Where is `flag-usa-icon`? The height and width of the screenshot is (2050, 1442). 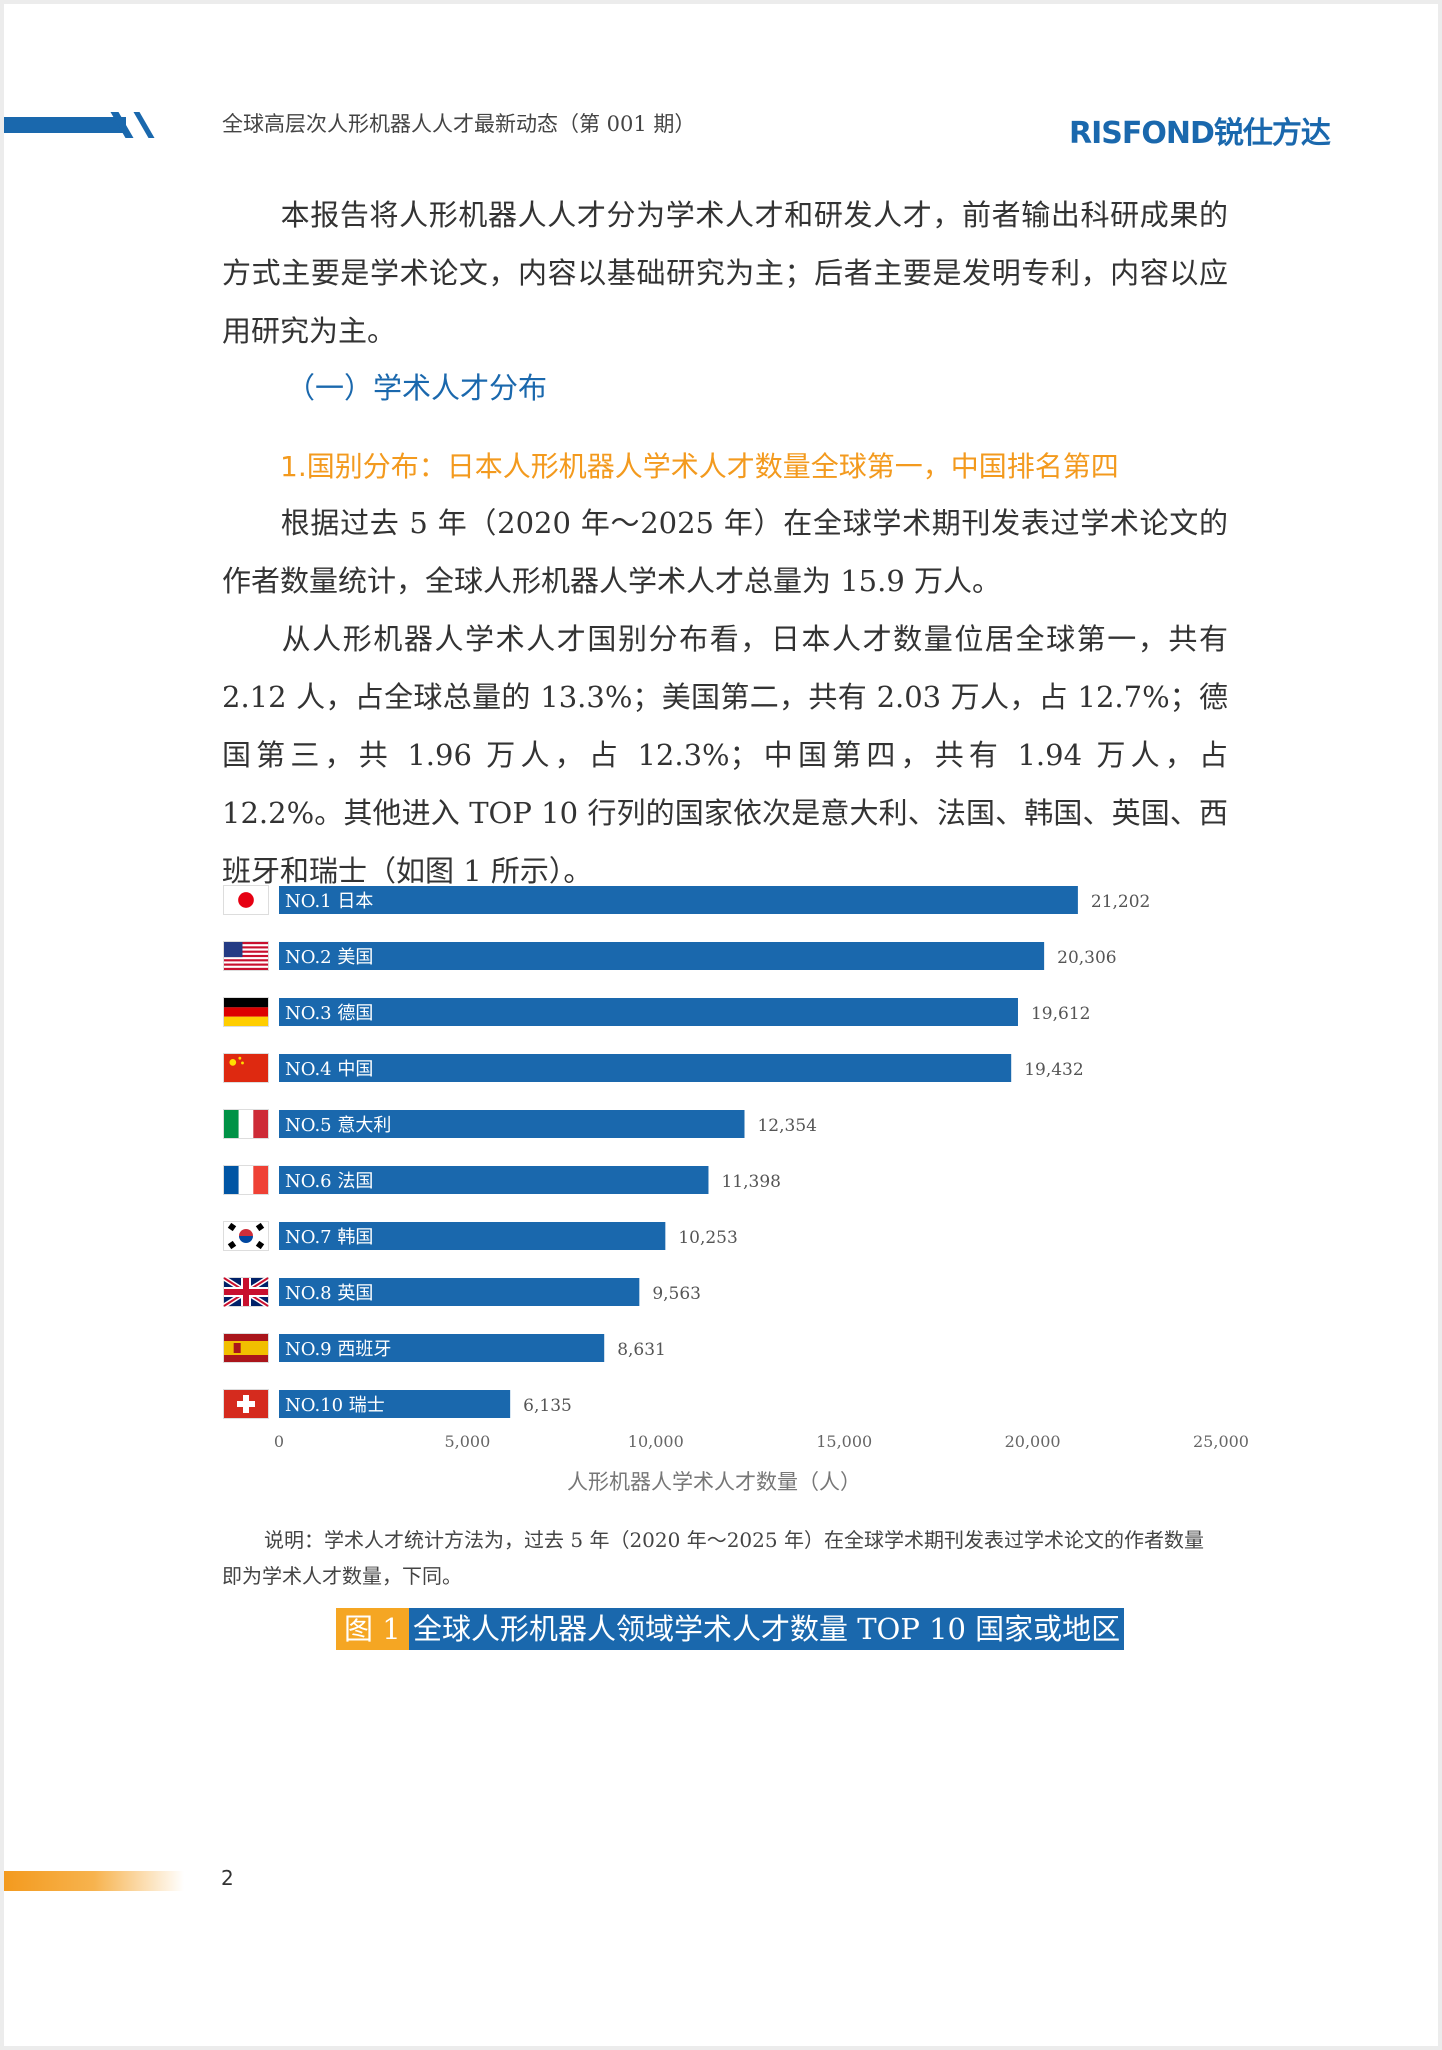 flag-usa-icon is located at coordinates (246, 956).